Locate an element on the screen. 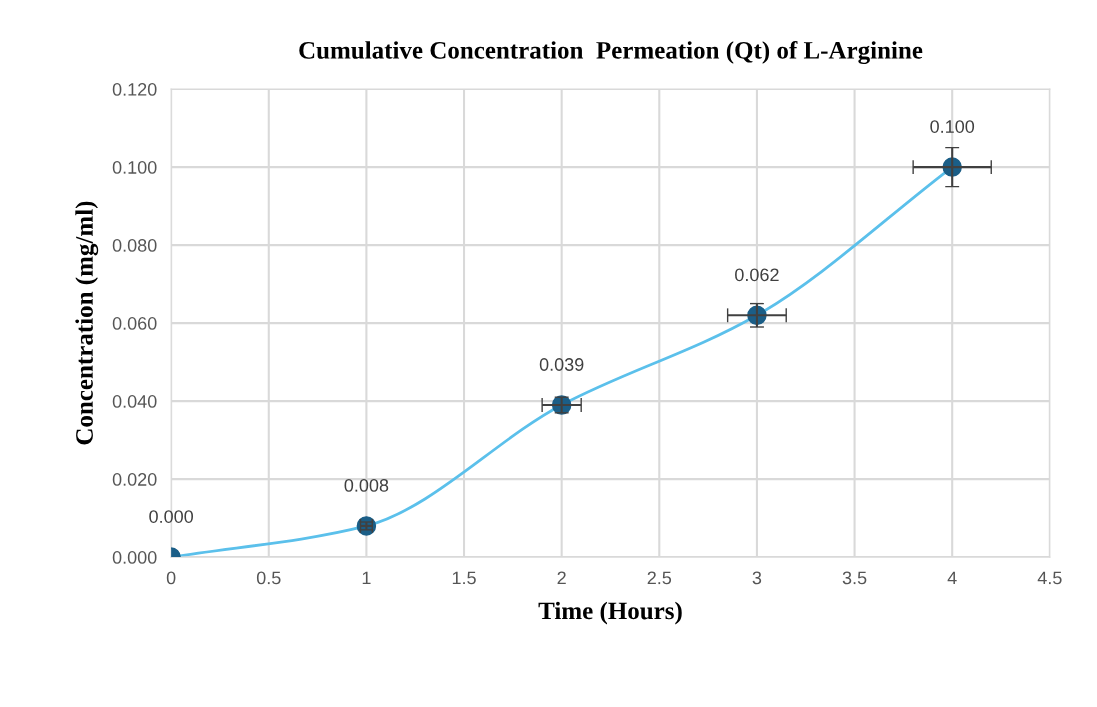 This screenshot has height=707, width=1097. data-label: 0.000 is located at coordinates (171, 516).